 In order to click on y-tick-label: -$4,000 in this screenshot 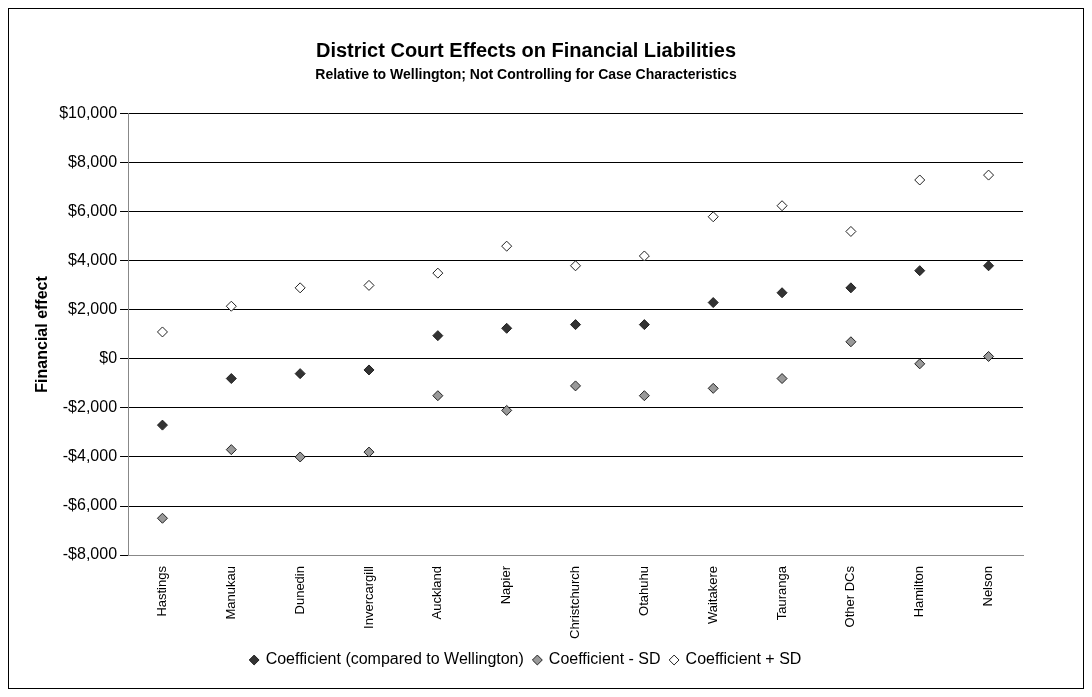, I will do `click(90, 456)`.